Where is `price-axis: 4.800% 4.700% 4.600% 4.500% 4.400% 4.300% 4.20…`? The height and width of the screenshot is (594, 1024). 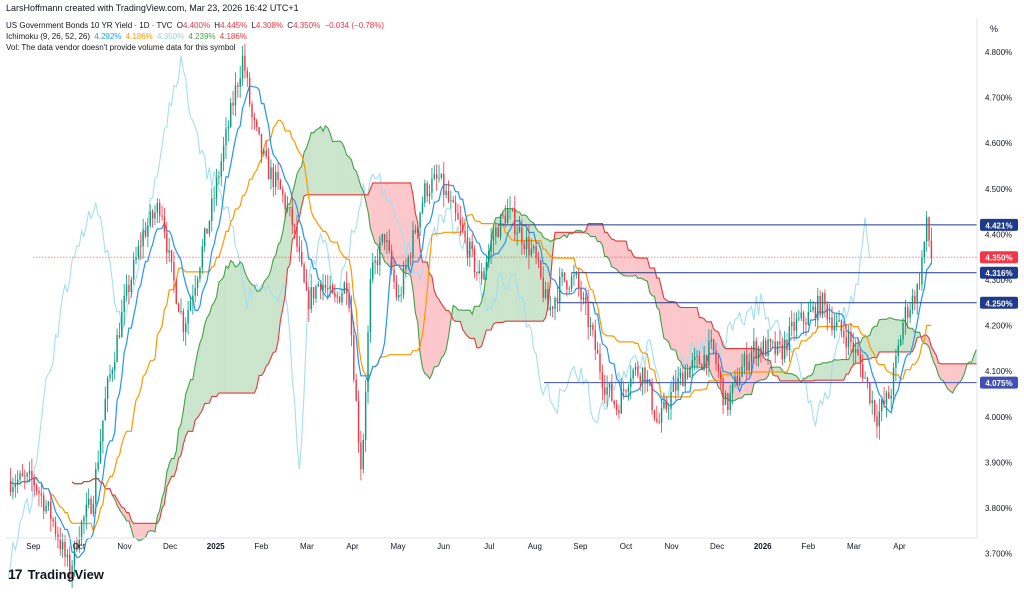 price-axis: 4.800% 4.700% 4.600% 4.500% 4.400% 4.300% 4.20… is located at coordinates (998, 321).